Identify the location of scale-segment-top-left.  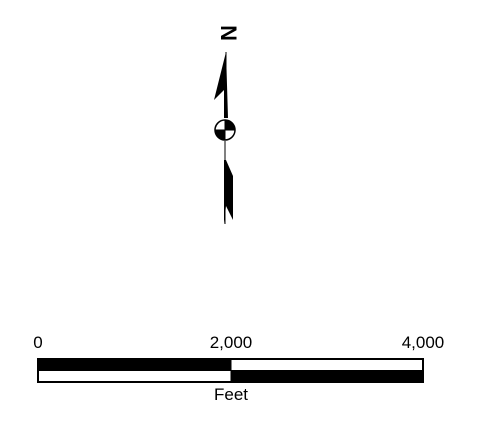
(134, 365).